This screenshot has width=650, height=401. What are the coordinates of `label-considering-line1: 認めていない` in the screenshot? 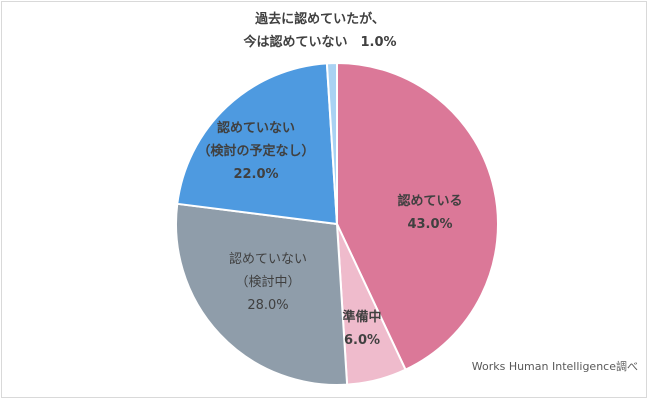 It's located at (268, 259).